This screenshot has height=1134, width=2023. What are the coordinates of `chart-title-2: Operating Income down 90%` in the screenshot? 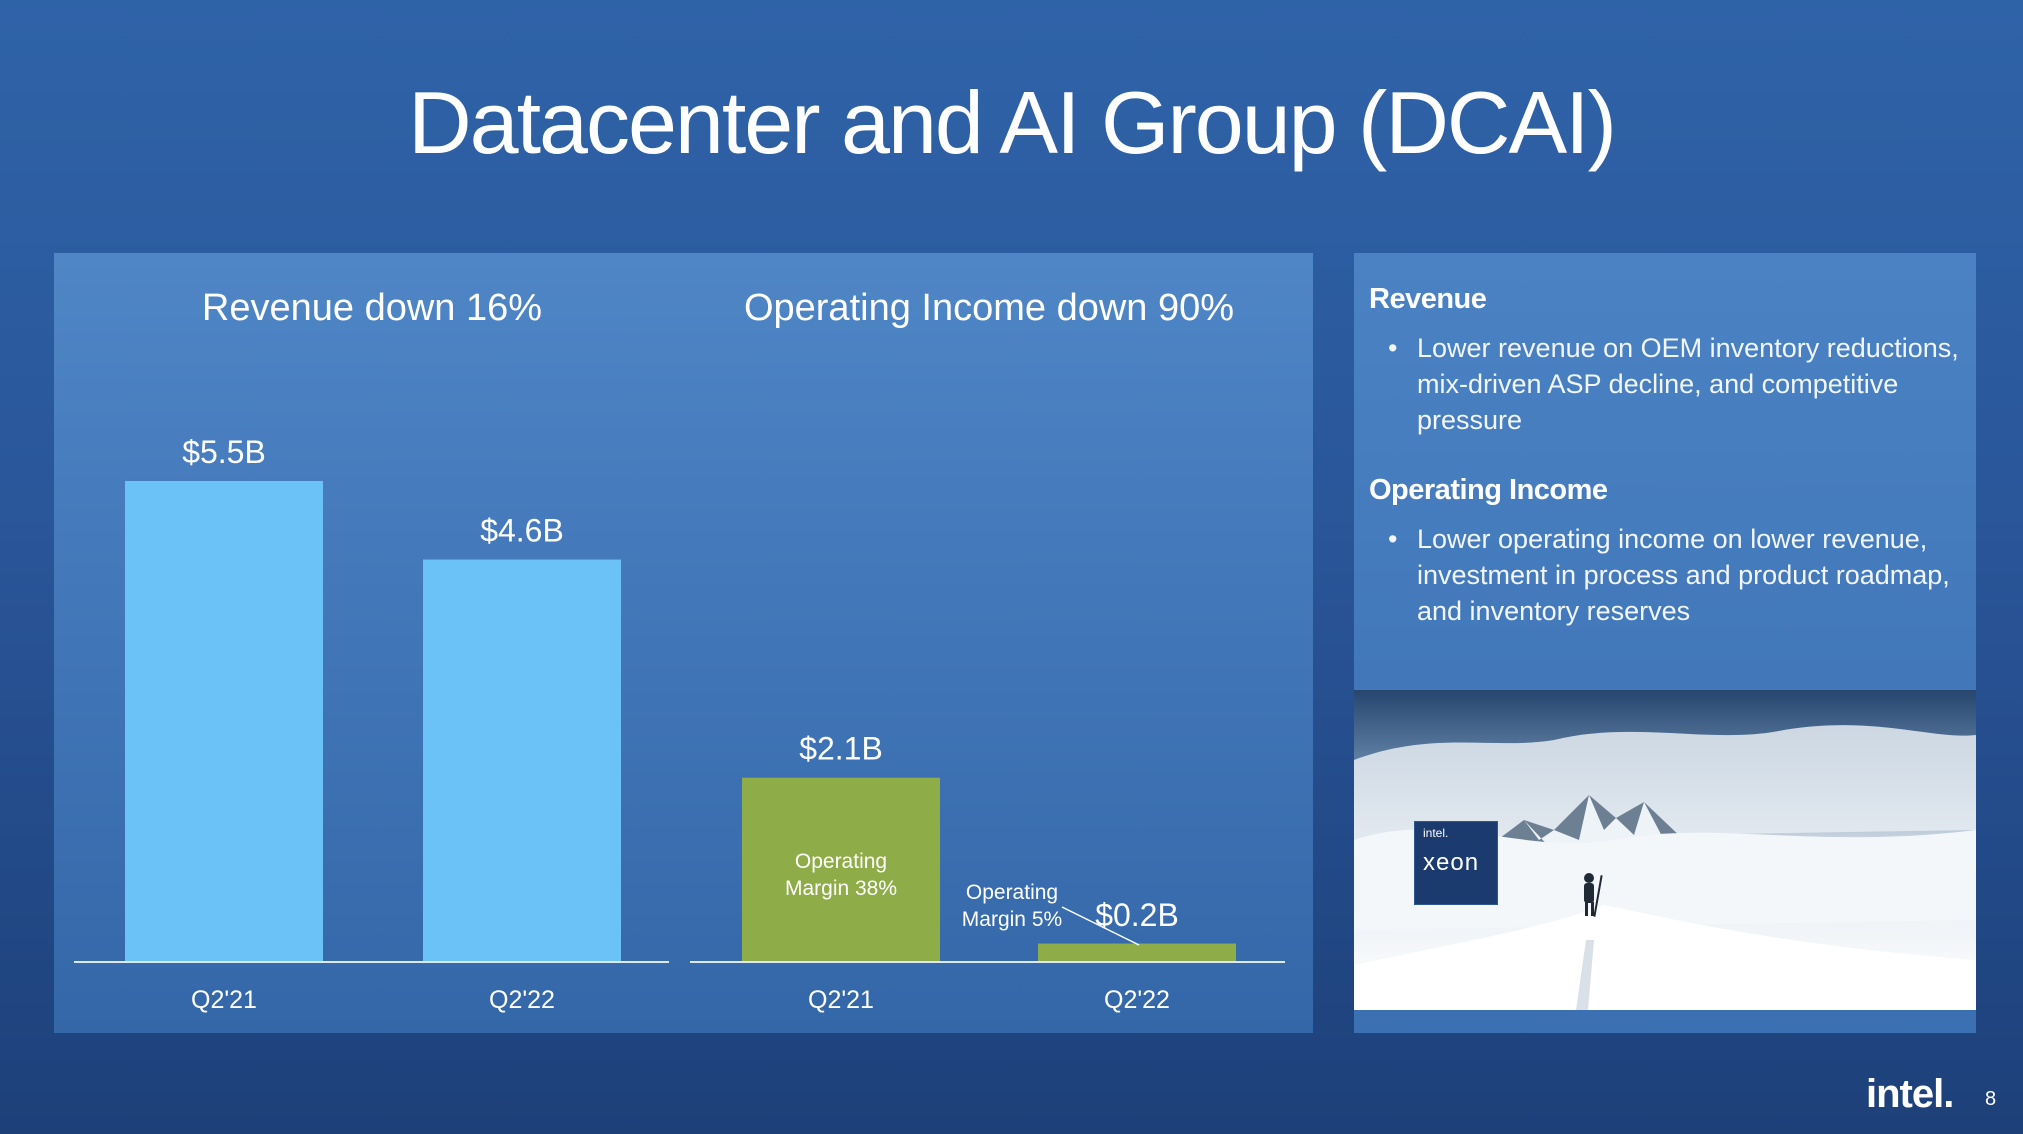 It's located at (989, 308).